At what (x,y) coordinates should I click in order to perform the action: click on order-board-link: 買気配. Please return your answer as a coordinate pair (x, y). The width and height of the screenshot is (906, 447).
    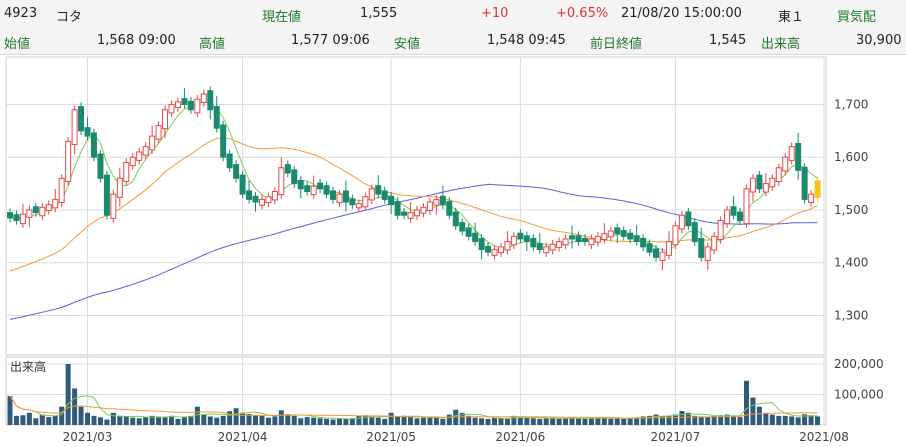
    Looking at the image, I should click on (857, 17).